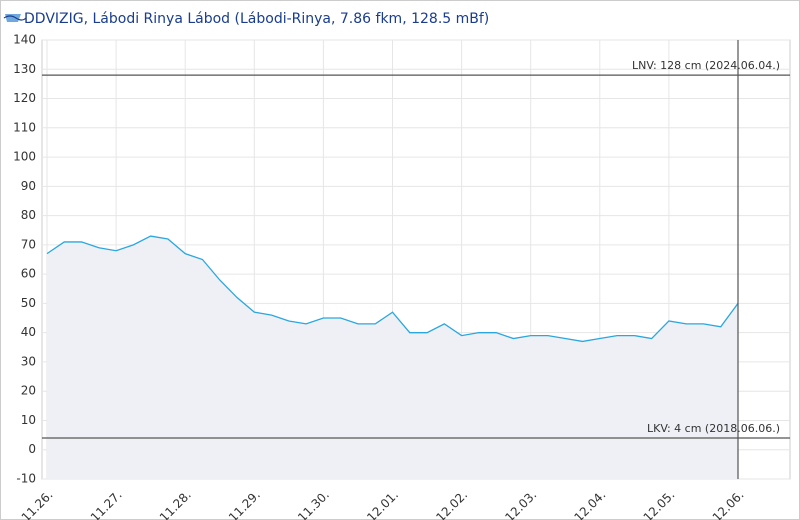 This screenshot has height=520, width=800. I want to click on y-tick-label: 100, so click(24, 157).